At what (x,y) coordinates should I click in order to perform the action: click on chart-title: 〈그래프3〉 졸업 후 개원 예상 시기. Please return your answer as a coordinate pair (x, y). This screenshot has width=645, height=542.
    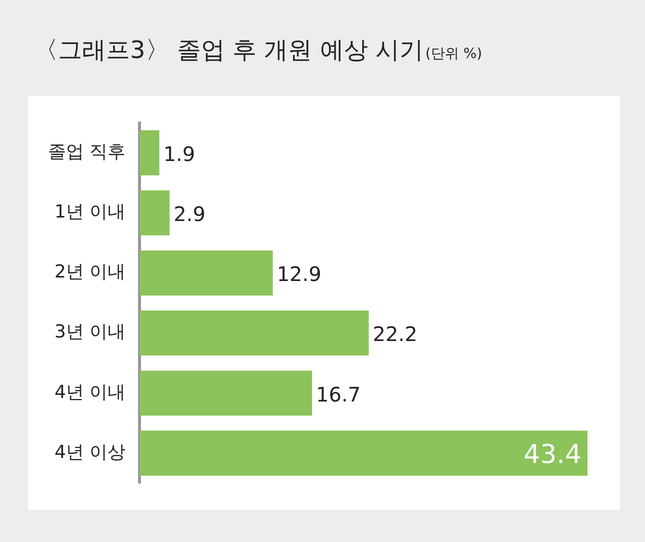
    Looking at the image, I should click on (229, 50).